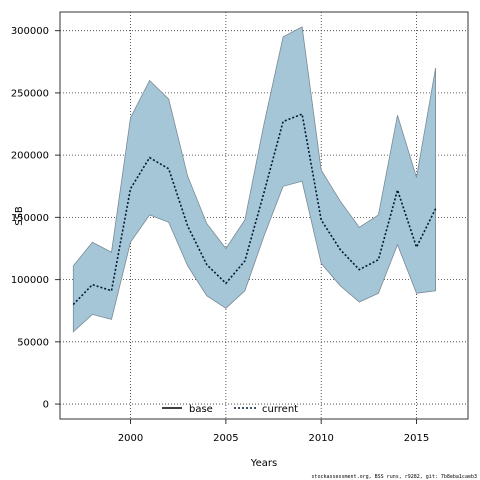 The width and height of the screenshot is (480, 480). Describe the element at coordinates (30, 156) in the screenshot. I see `y-tick-label-200000: 200000` at that location.